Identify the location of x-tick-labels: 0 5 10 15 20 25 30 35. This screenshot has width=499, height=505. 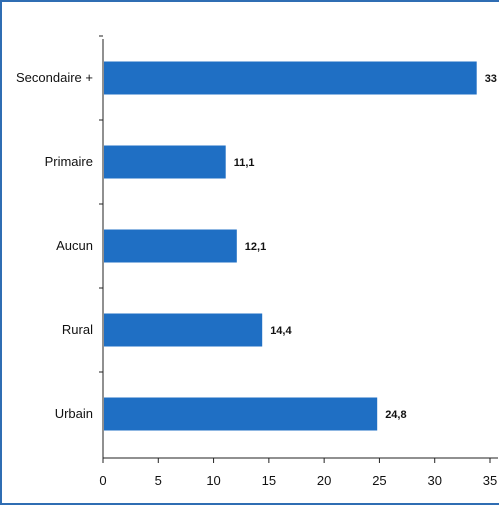
(298, 480).